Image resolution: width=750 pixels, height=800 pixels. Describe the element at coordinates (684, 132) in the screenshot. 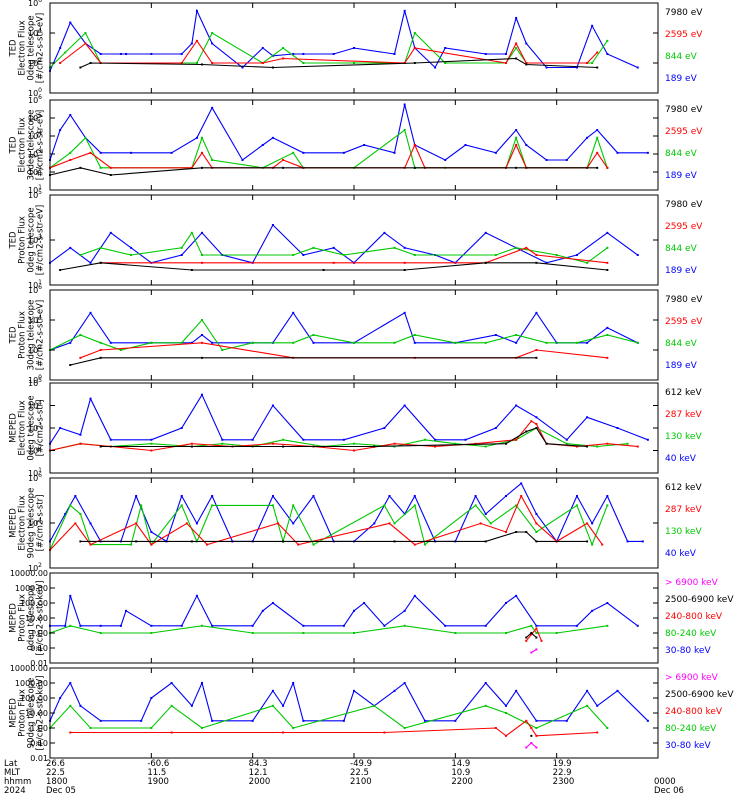

I see `legend-label: 2595 eV` at that location.